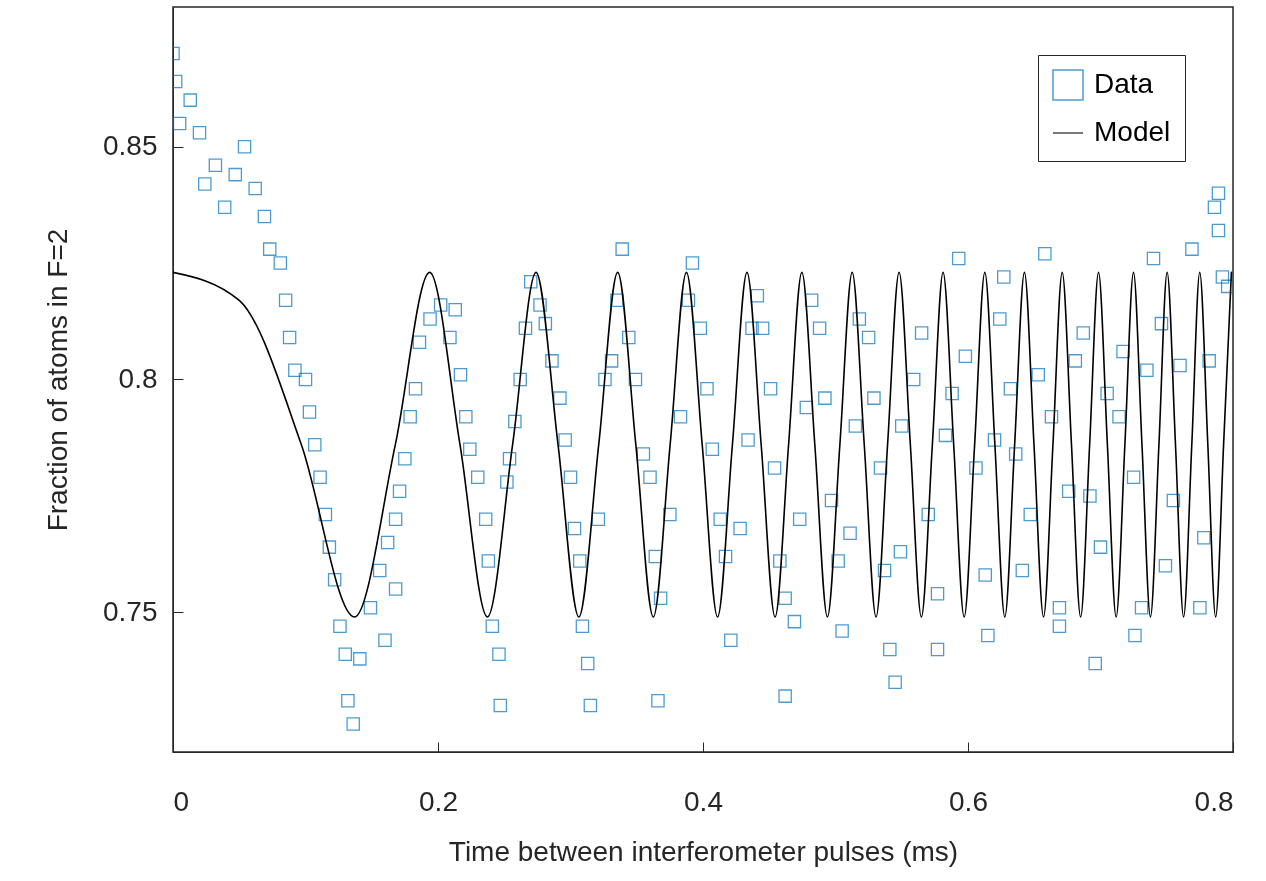 Image resolution: width=1266 pixels, height=881 pixels. What do you see at coordinates (1214, 801) in the screenshot?
I see `x-tick-label: 0.8` at bounding box center [1214, 801].